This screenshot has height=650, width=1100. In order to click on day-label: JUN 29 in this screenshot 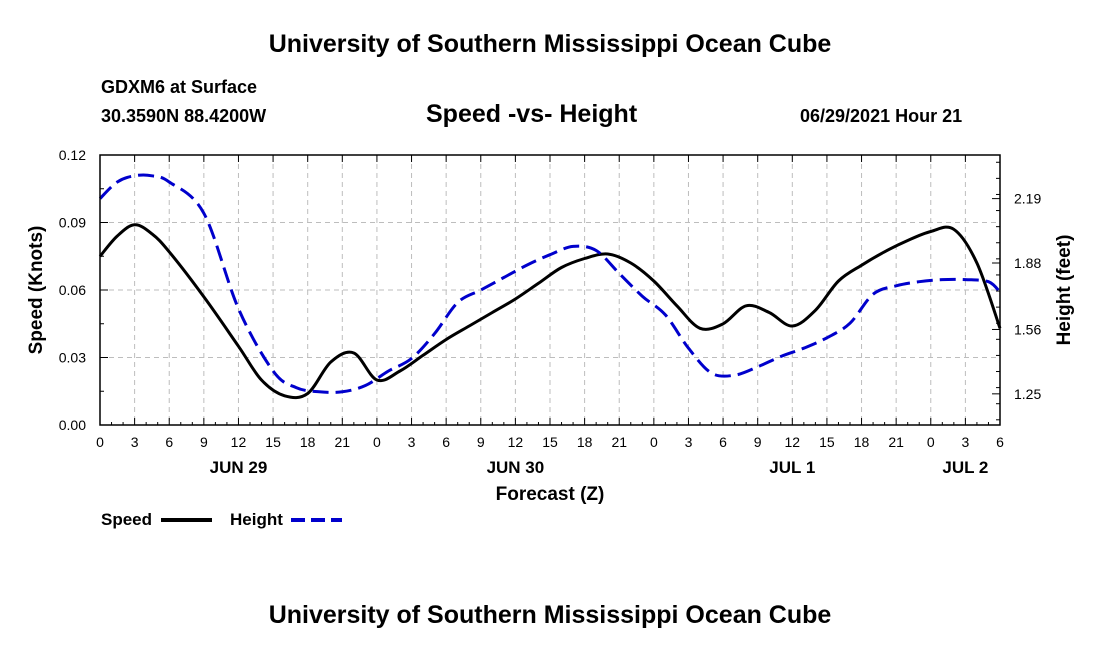, I will do `click(239, 467)`.